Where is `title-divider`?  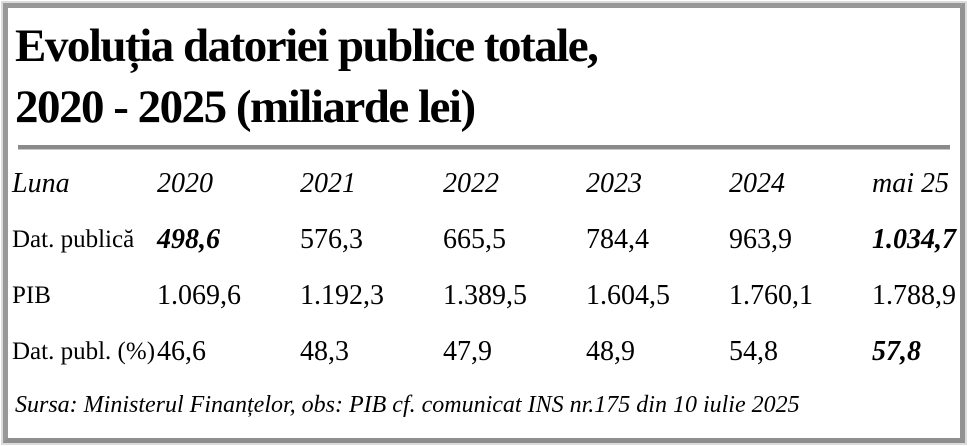
title-divider is located at coordinates (484, 147).